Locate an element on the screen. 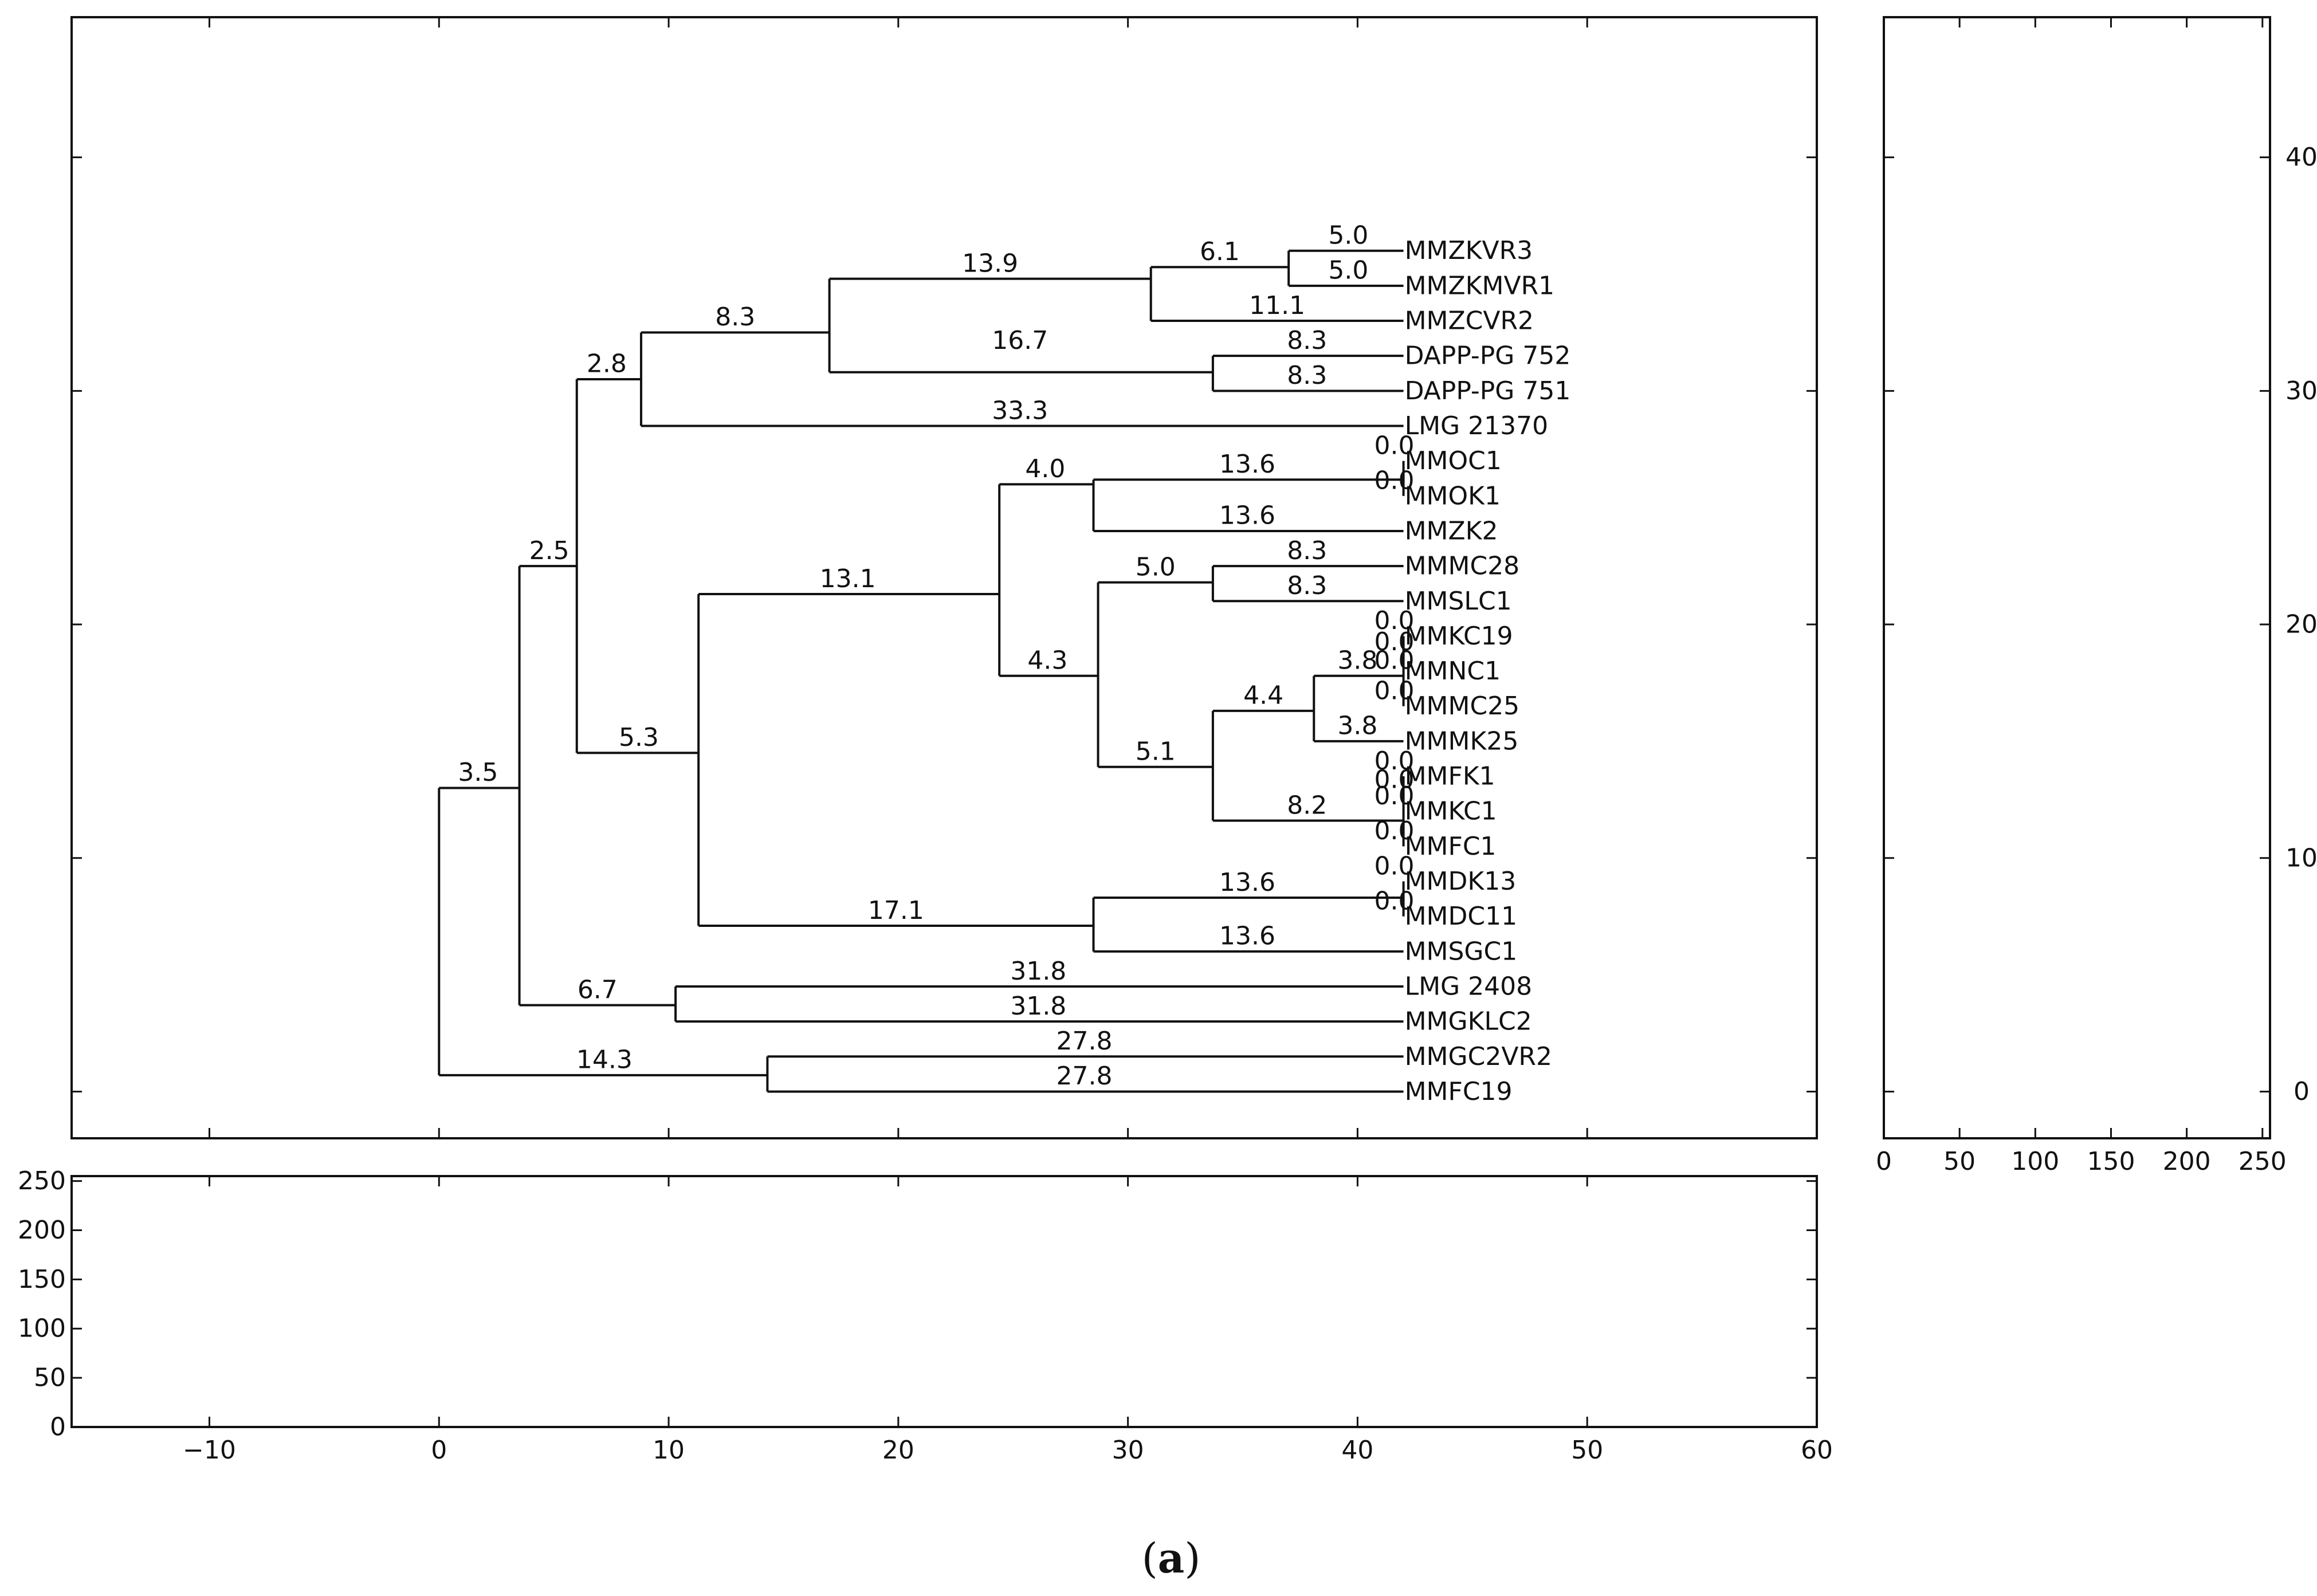  leaf-label: DAPP-PG 752 is located at coordinates (1488, 356).